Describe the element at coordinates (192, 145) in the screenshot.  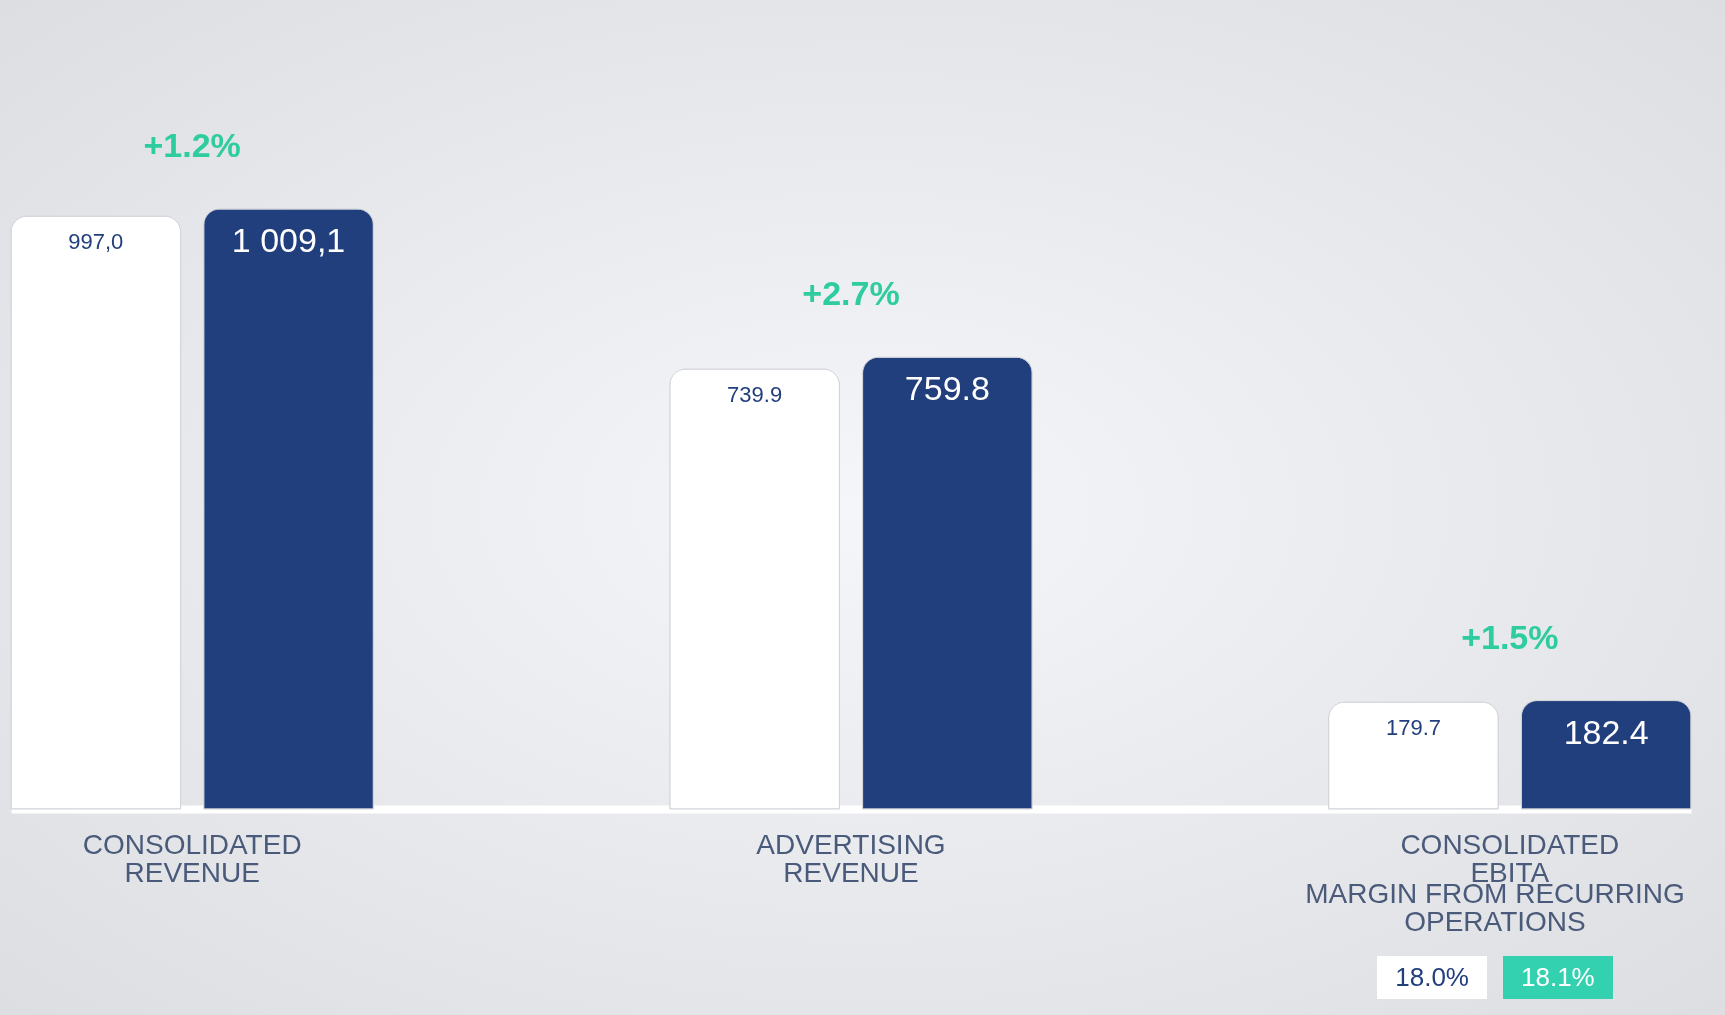
I see `text: +1.2%` at that location.